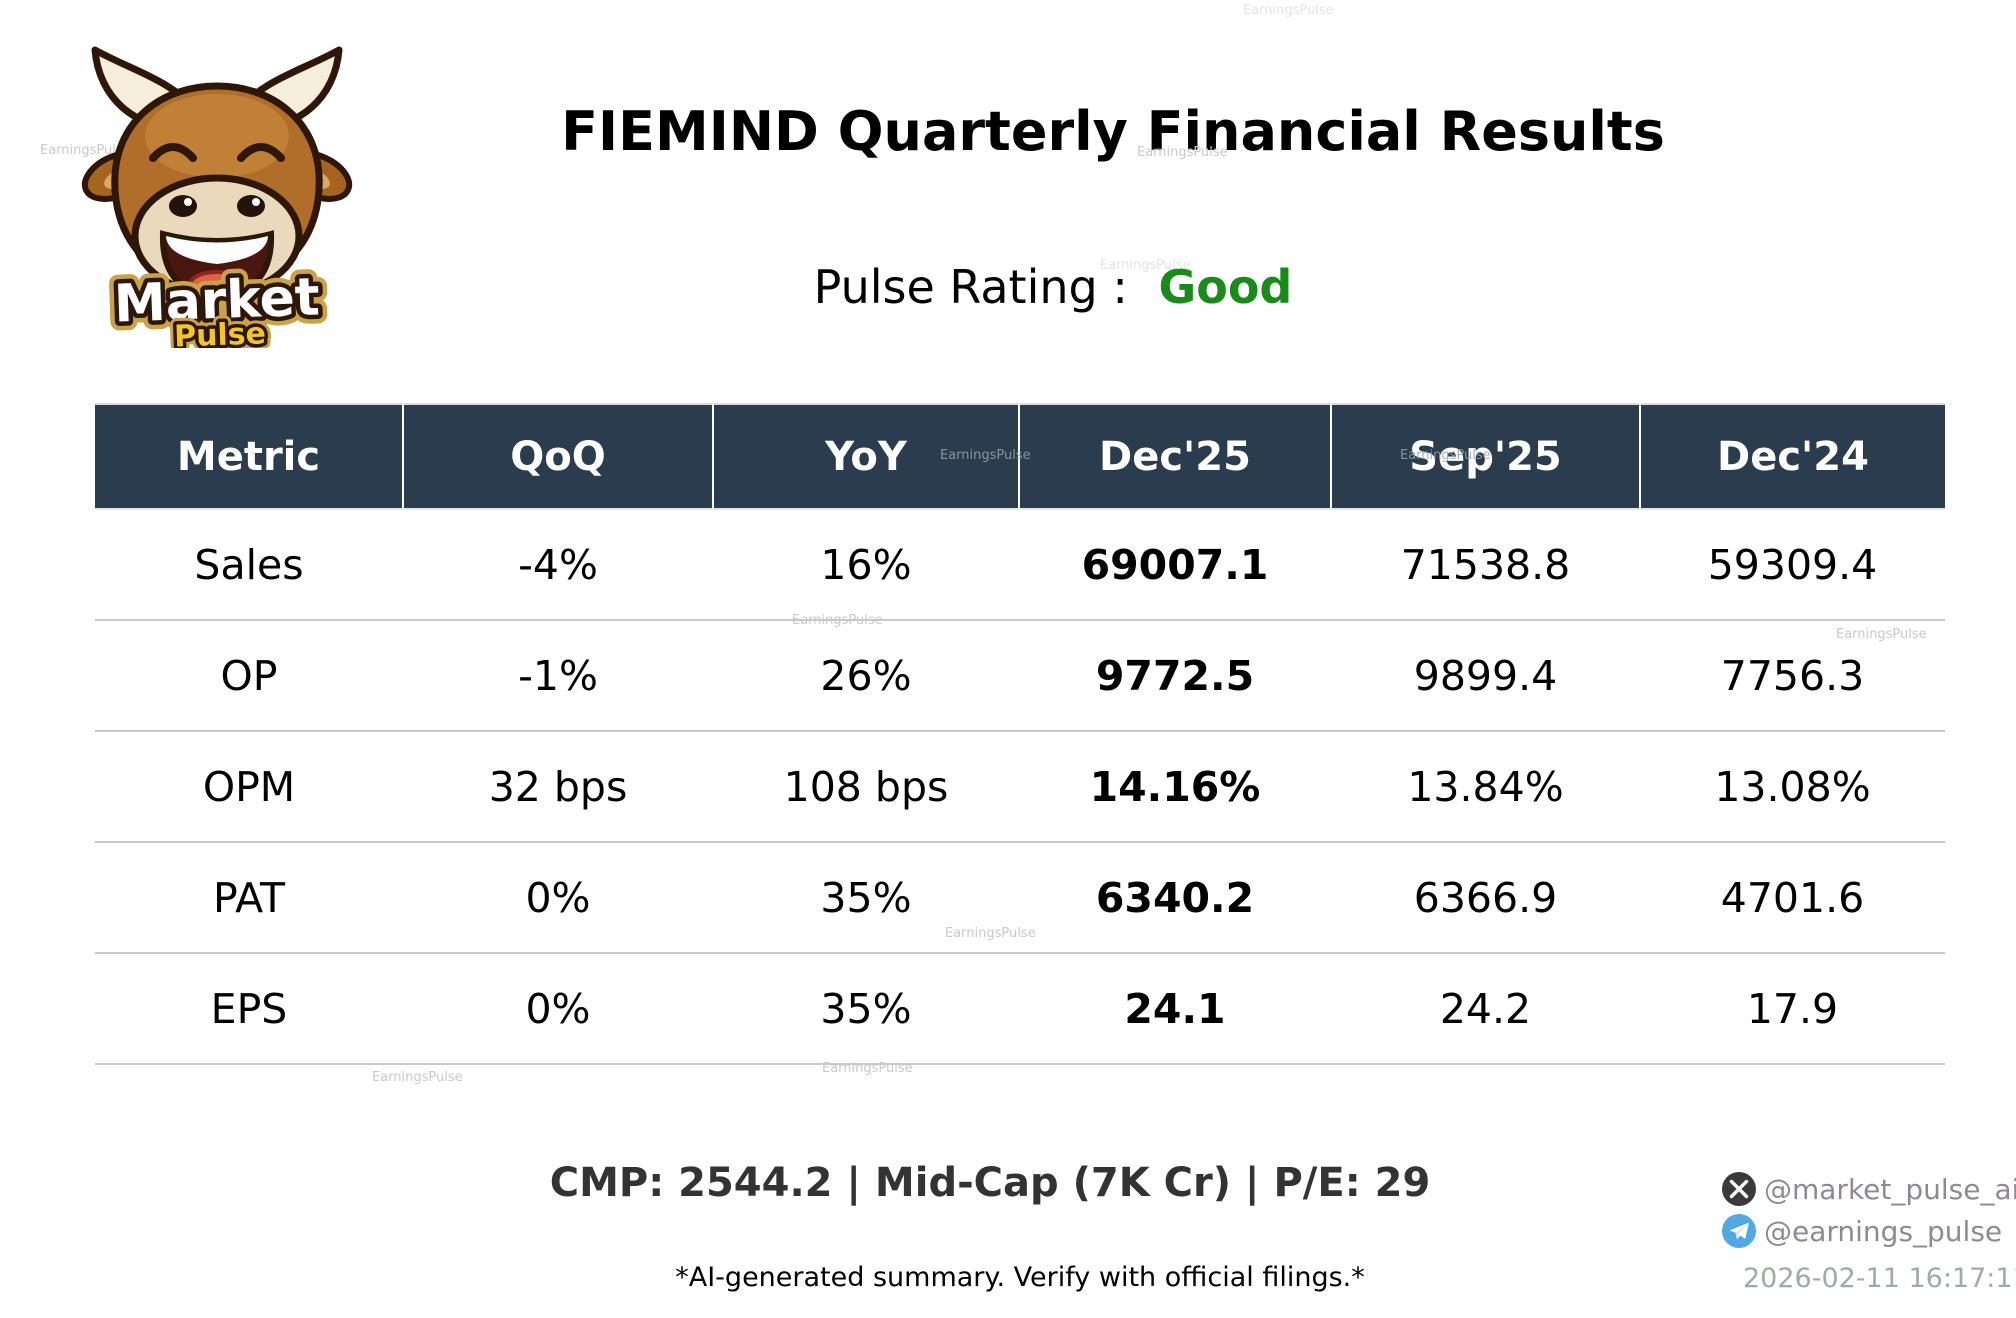 This screenshot has width=2016, height=1318. Describe the element at coordinates (1792, 897) in the screenshot. I see `pat-dec24-cell: 4701.6` at that location.